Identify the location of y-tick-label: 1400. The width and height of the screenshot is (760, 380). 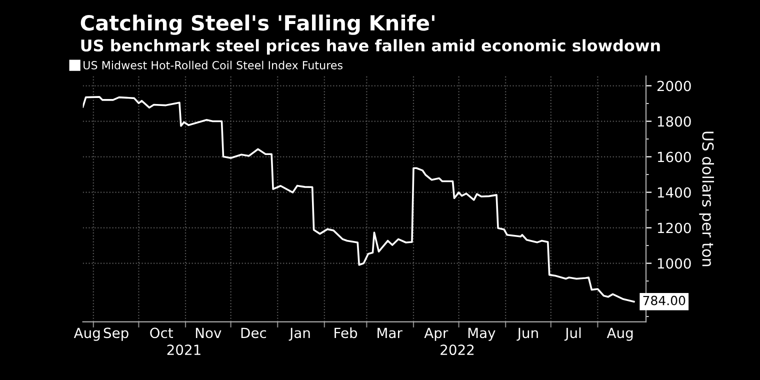
(674, 192).